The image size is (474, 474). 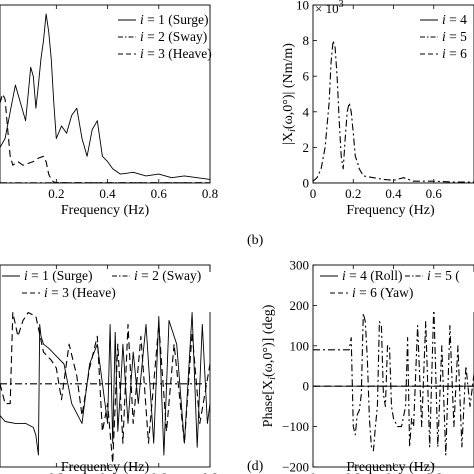 I want to click on panel-a-legend: i = 1 (Surge) i = 2 (Sway) i = 3 (Heave), so click(x=163, y=40).